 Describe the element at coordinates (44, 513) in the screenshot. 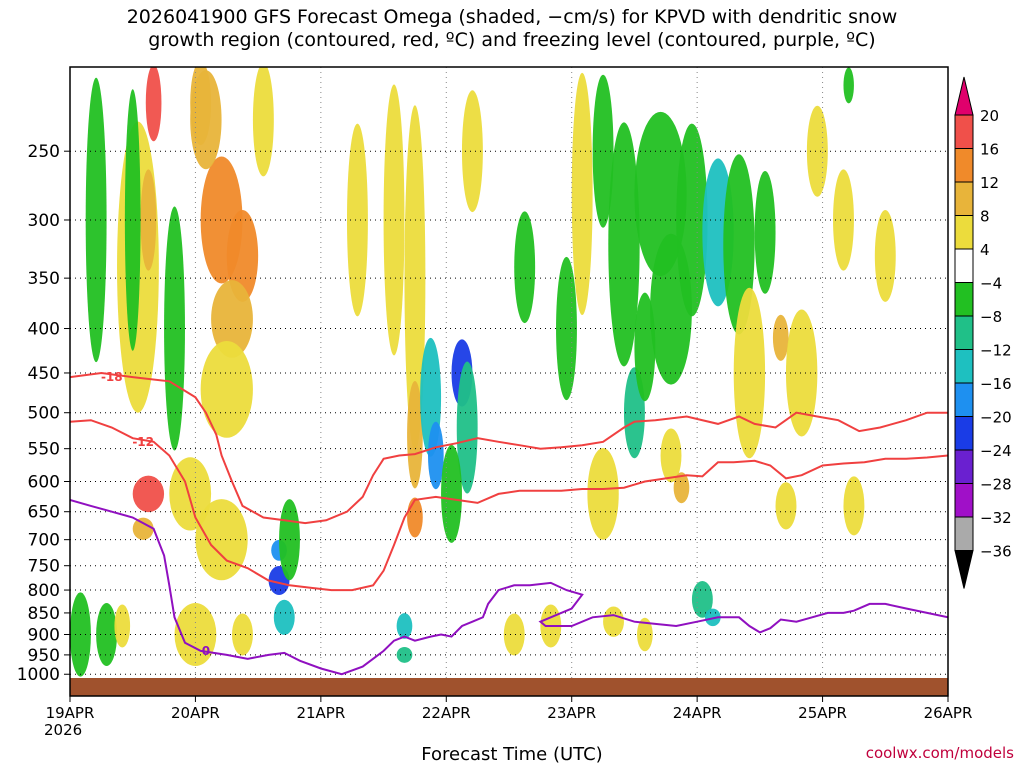

I see `y-tick-label: 650` at that location.